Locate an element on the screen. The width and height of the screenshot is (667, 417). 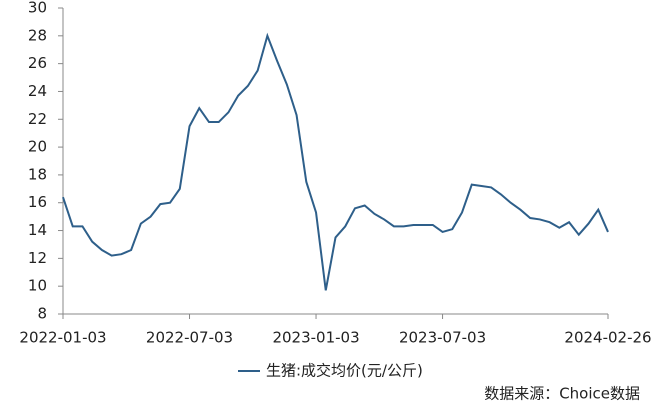
y-tick-label: 14 is located at coordinates (37, 230).